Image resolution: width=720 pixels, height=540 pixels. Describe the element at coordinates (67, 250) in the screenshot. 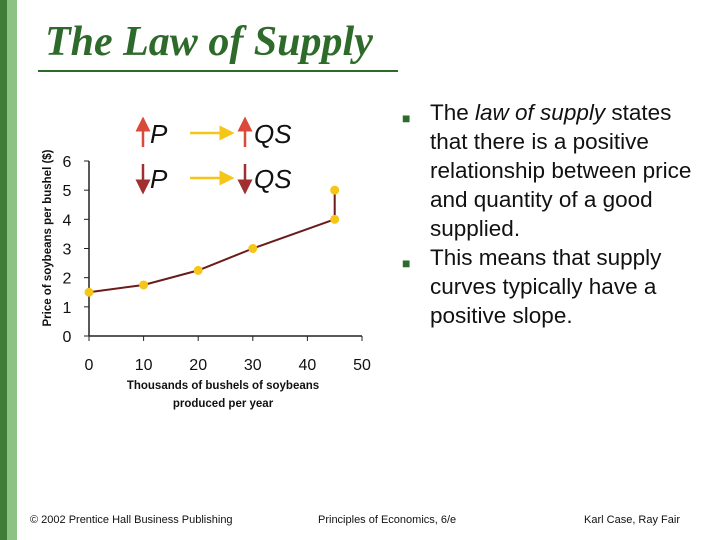

I see `y-tick-label: 3` at that location.